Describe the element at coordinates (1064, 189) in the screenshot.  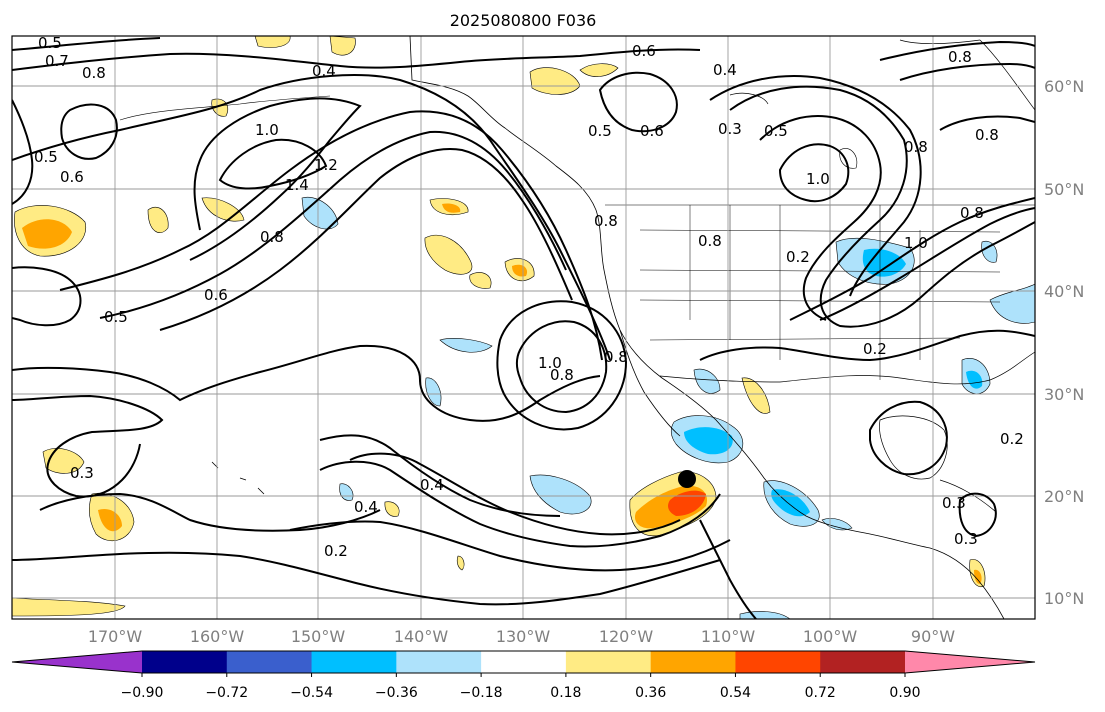
I see `lat-label: 50°N` at that location.